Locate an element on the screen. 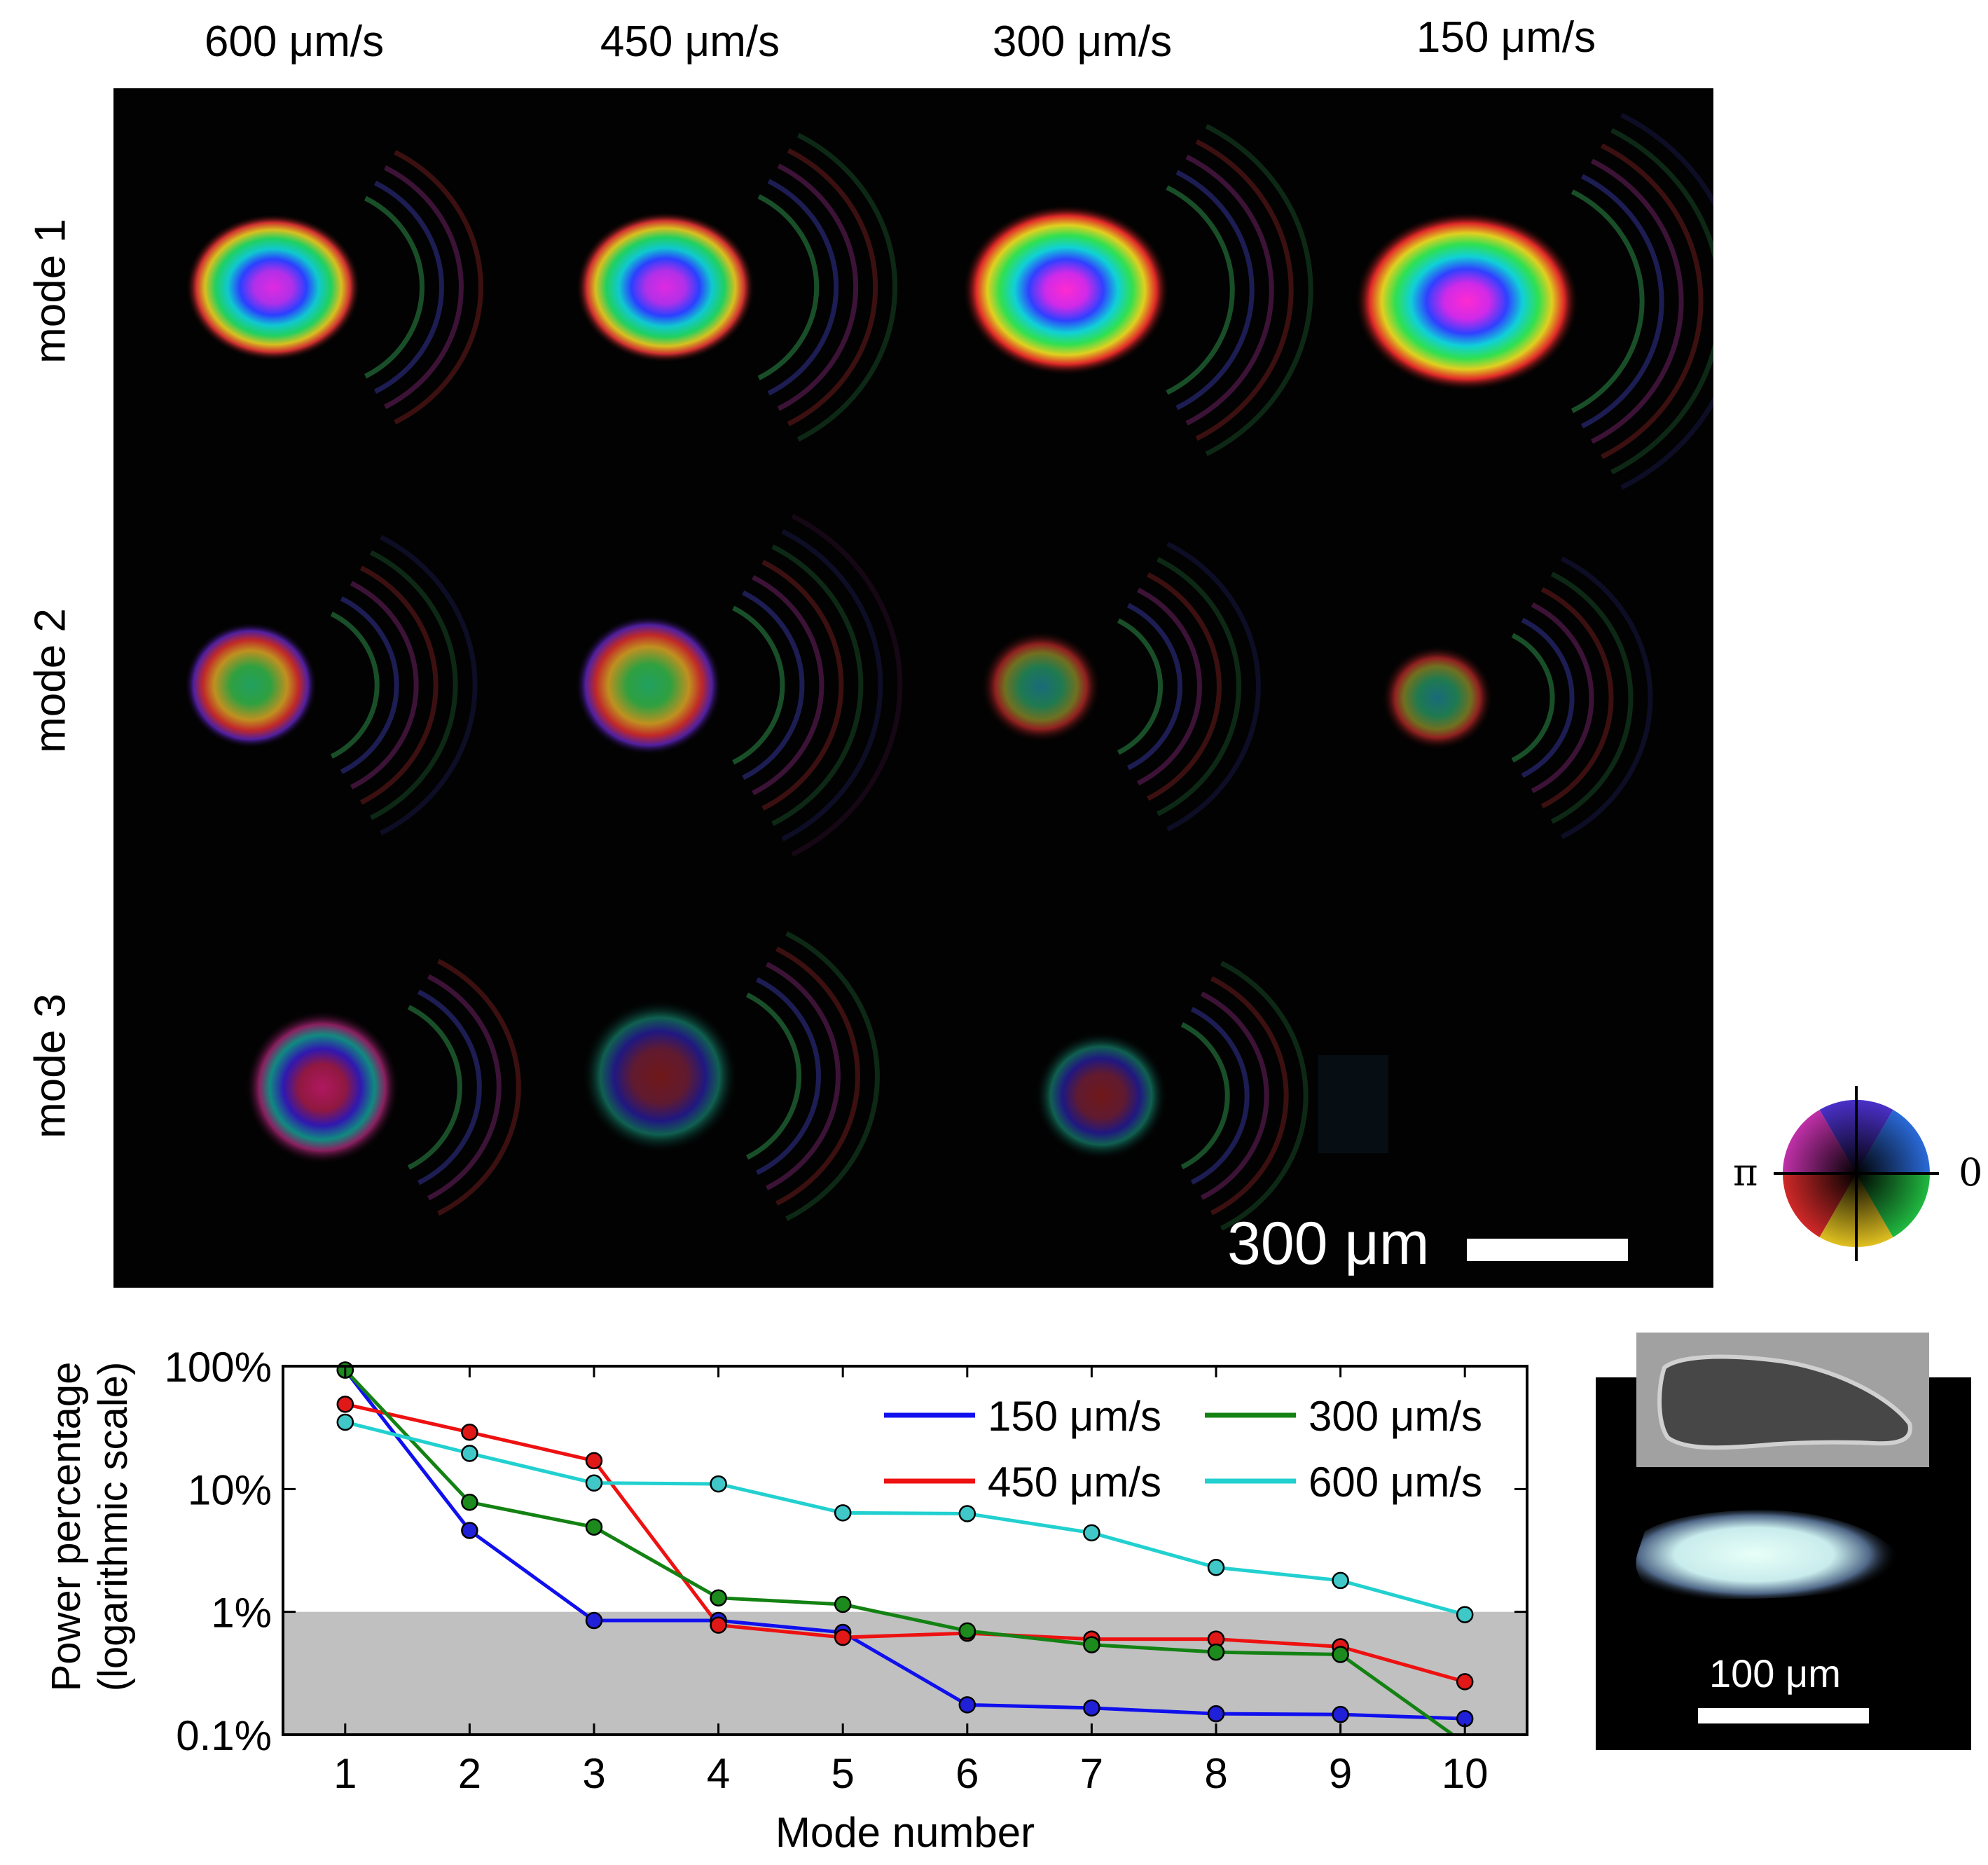 Image resolution: width=1988 pixels, height=1865 pixels. legend-label: 150 μm/s is located at coordinates (1074, 1417).